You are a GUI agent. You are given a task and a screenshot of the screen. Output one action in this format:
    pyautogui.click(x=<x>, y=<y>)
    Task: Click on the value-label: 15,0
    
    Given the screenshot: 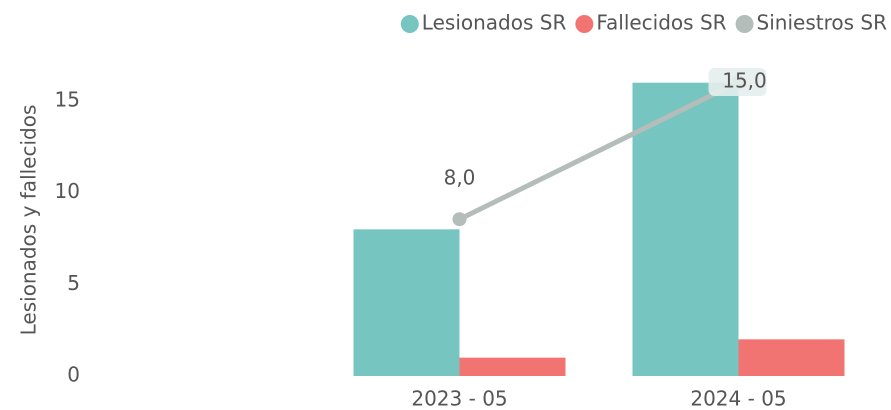 What is the action you would take?
    pyautogui.click(x=744, y=81)
    